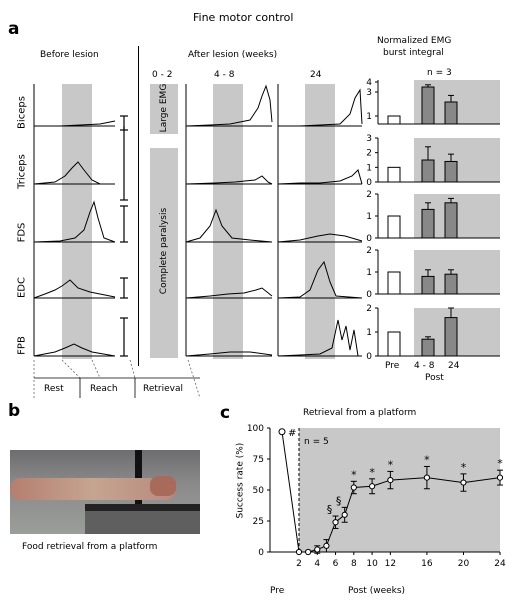  I want to click on phase-rest: Rest, so click(54, 389).